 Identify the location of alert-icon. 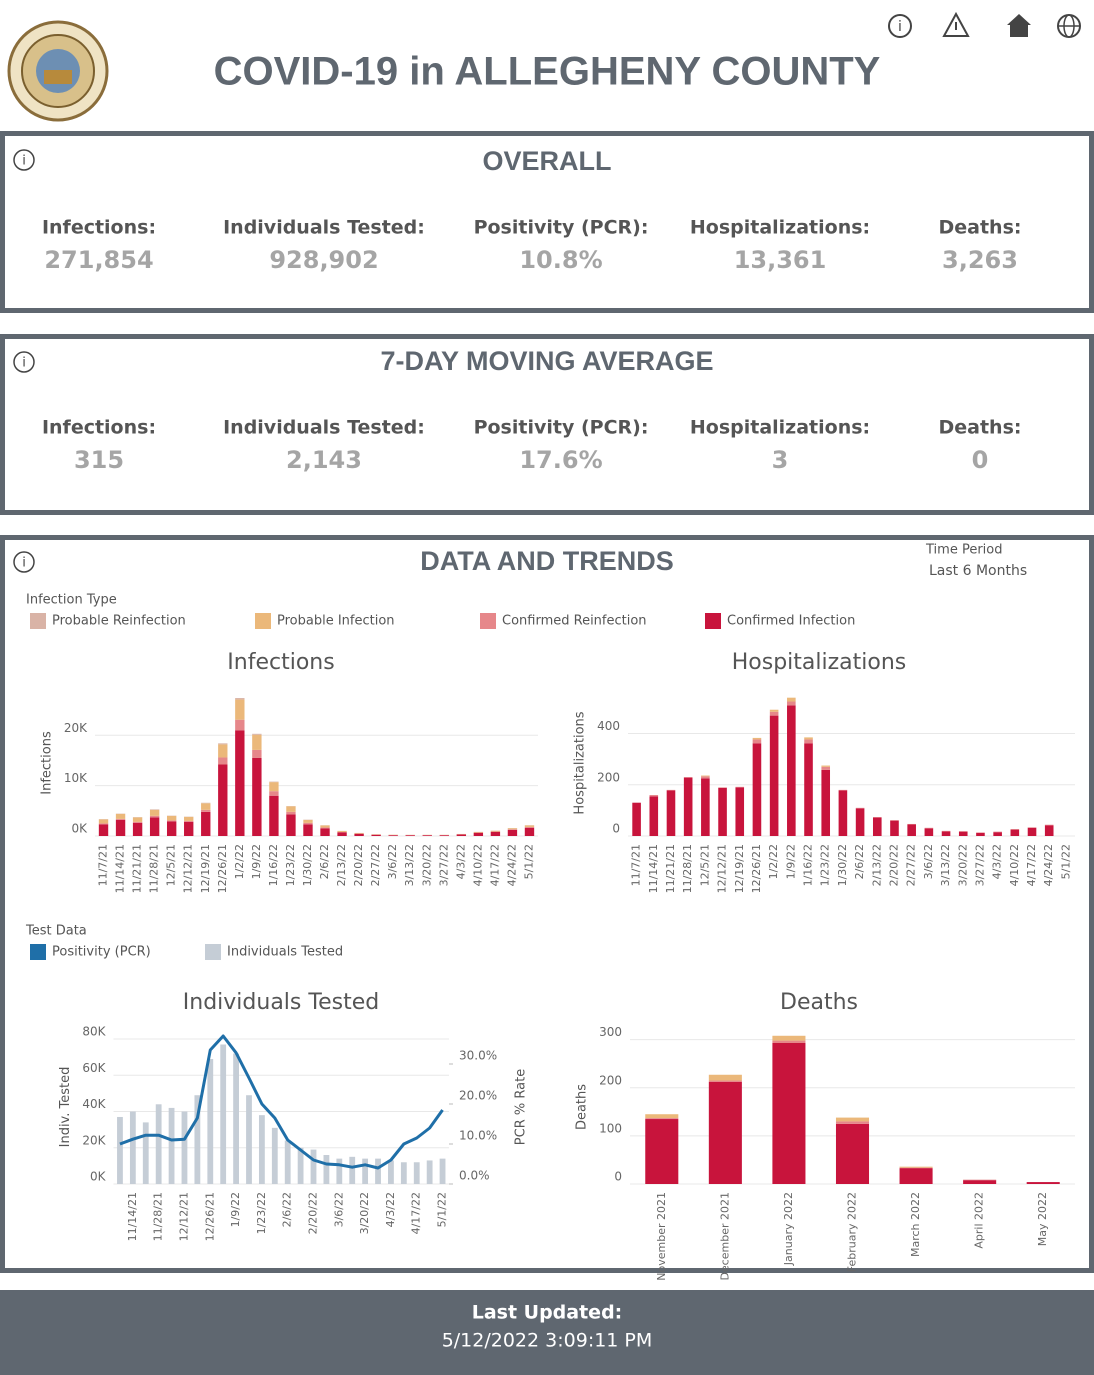
(956, 24).